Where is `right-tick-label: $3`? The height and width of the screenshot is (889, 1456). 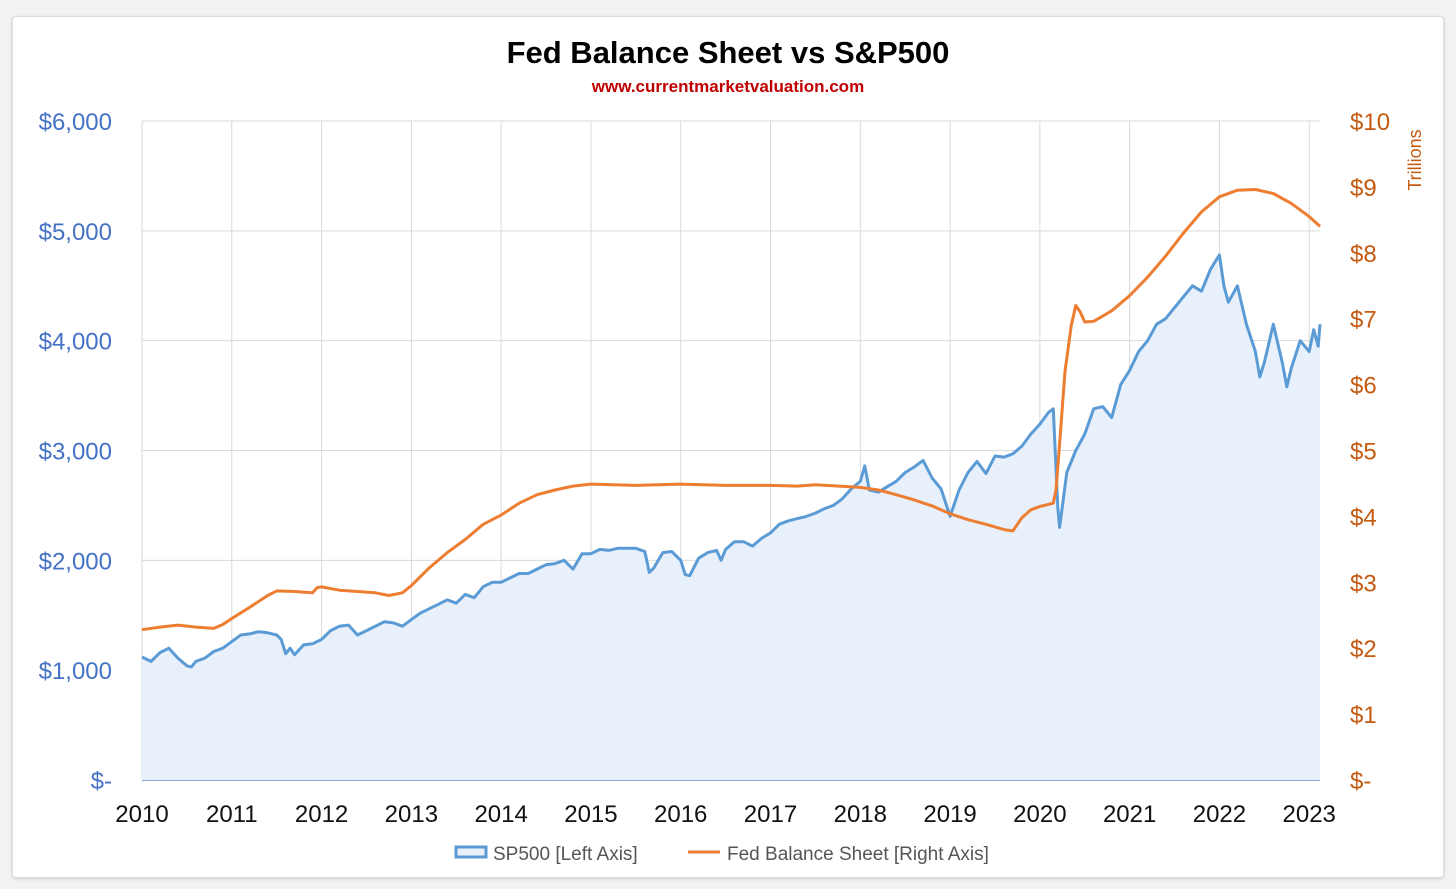
right-tick-label: $3 is located at coordinates (1363, 583).